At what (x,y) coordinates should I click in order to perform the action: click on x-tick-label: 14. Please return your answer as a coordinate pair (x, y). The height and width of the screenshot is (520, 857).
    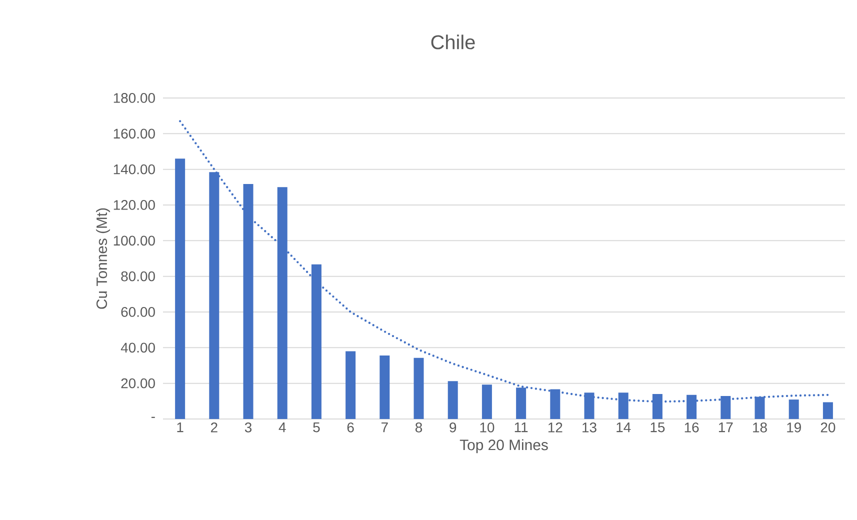
    Looking at the image, I should click on (623, 427).